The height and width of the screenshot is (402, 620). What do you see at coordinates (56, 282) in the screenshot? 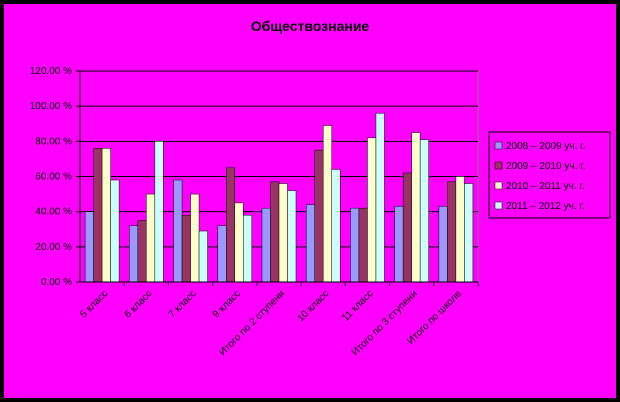
I see `y-tick-label: 0.00 %` at bounding box center [56, 282].